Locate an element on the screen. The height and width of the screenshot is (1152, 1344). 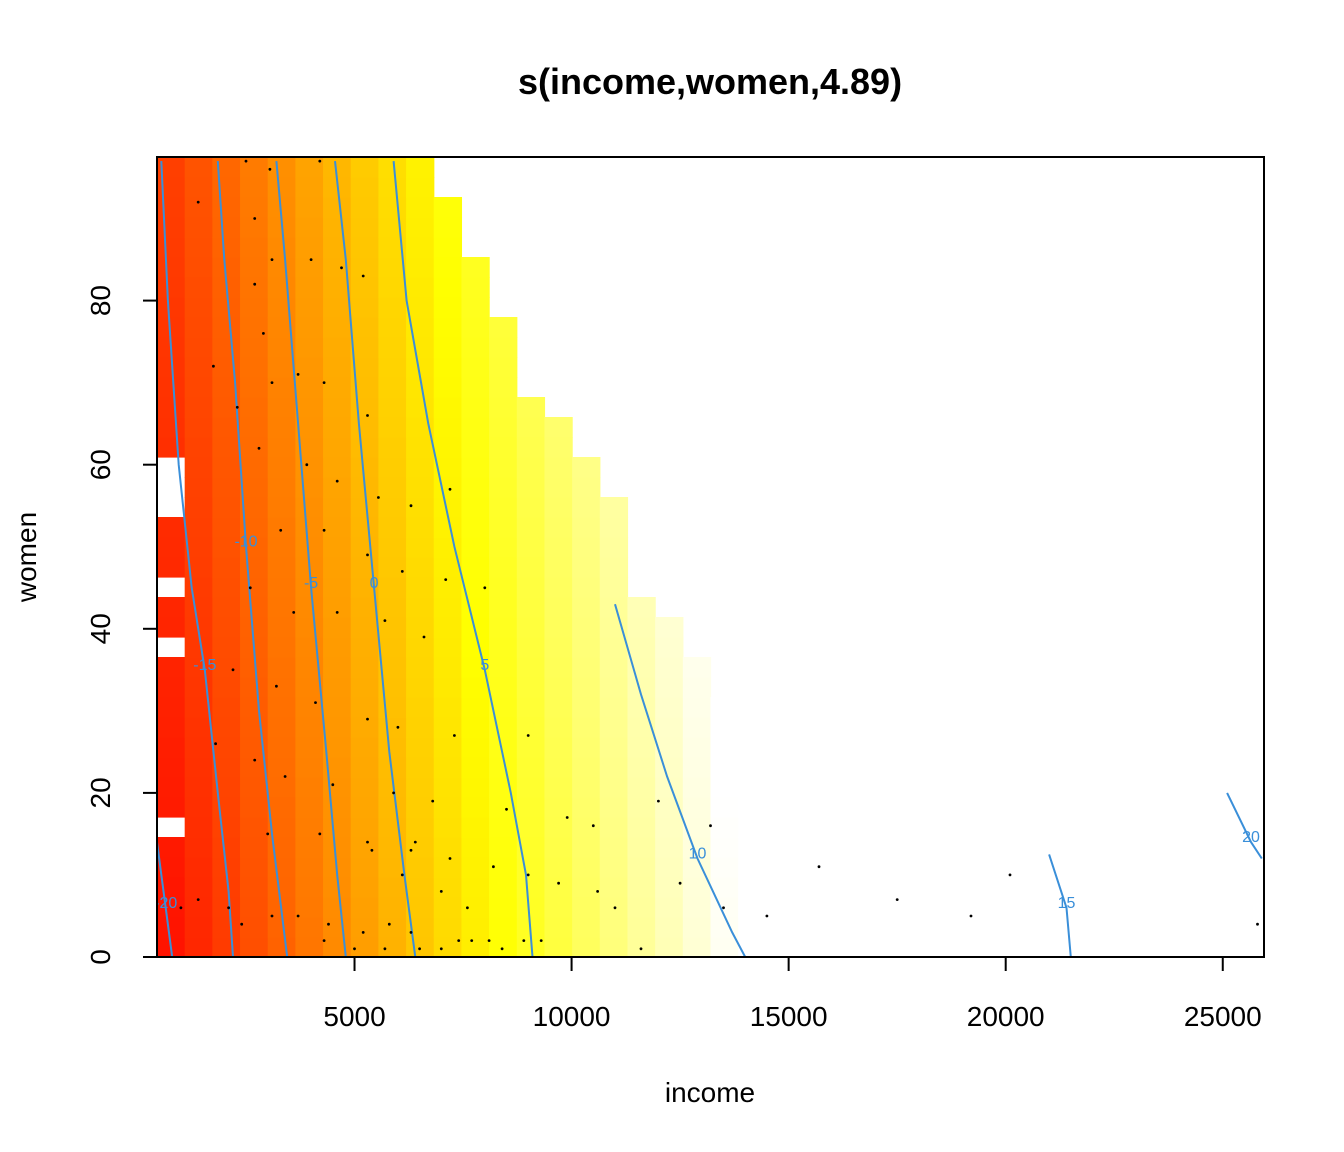
y-tick-label: 80 is located at coordinates (100, 300).